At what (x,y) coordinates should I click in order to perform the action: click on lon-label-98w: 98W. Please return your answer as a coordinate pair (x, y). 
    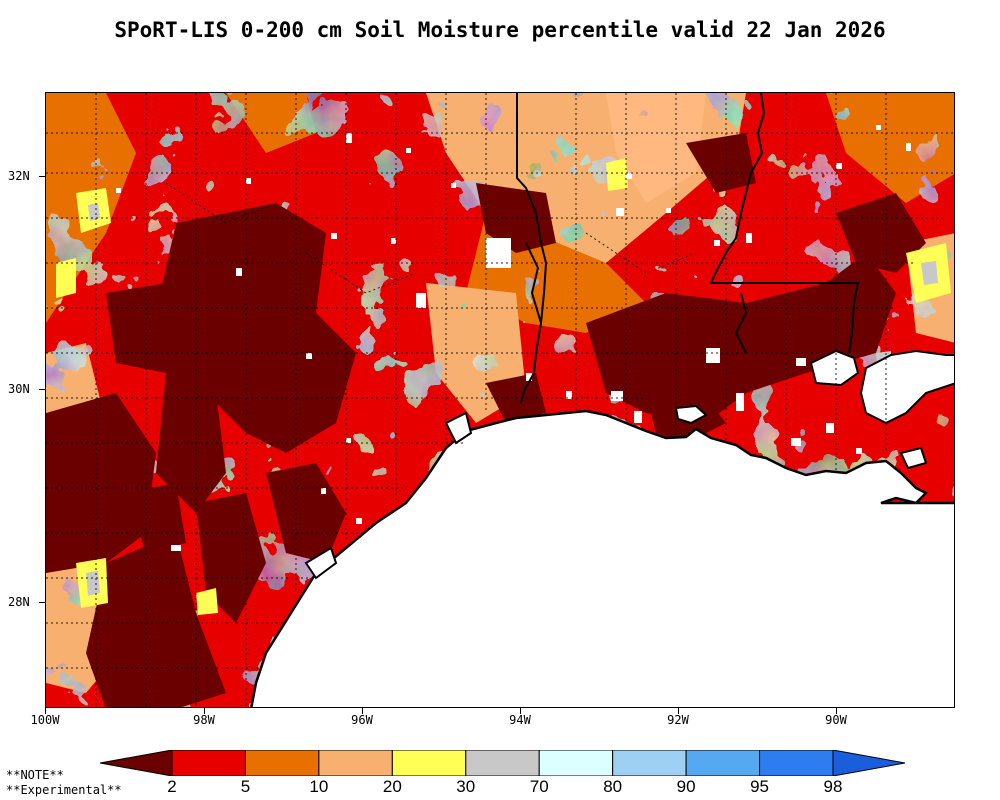
    Looking at the image, I should click on (204, 720).